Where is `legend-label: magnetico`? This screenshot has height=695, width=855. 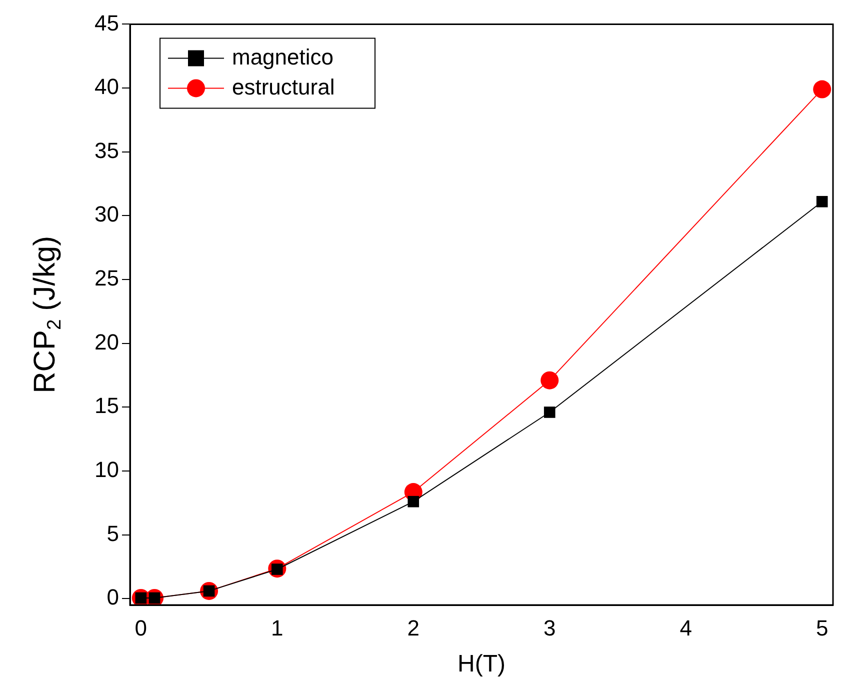 legend-label: magnetico is located at coordinates (283, 57).